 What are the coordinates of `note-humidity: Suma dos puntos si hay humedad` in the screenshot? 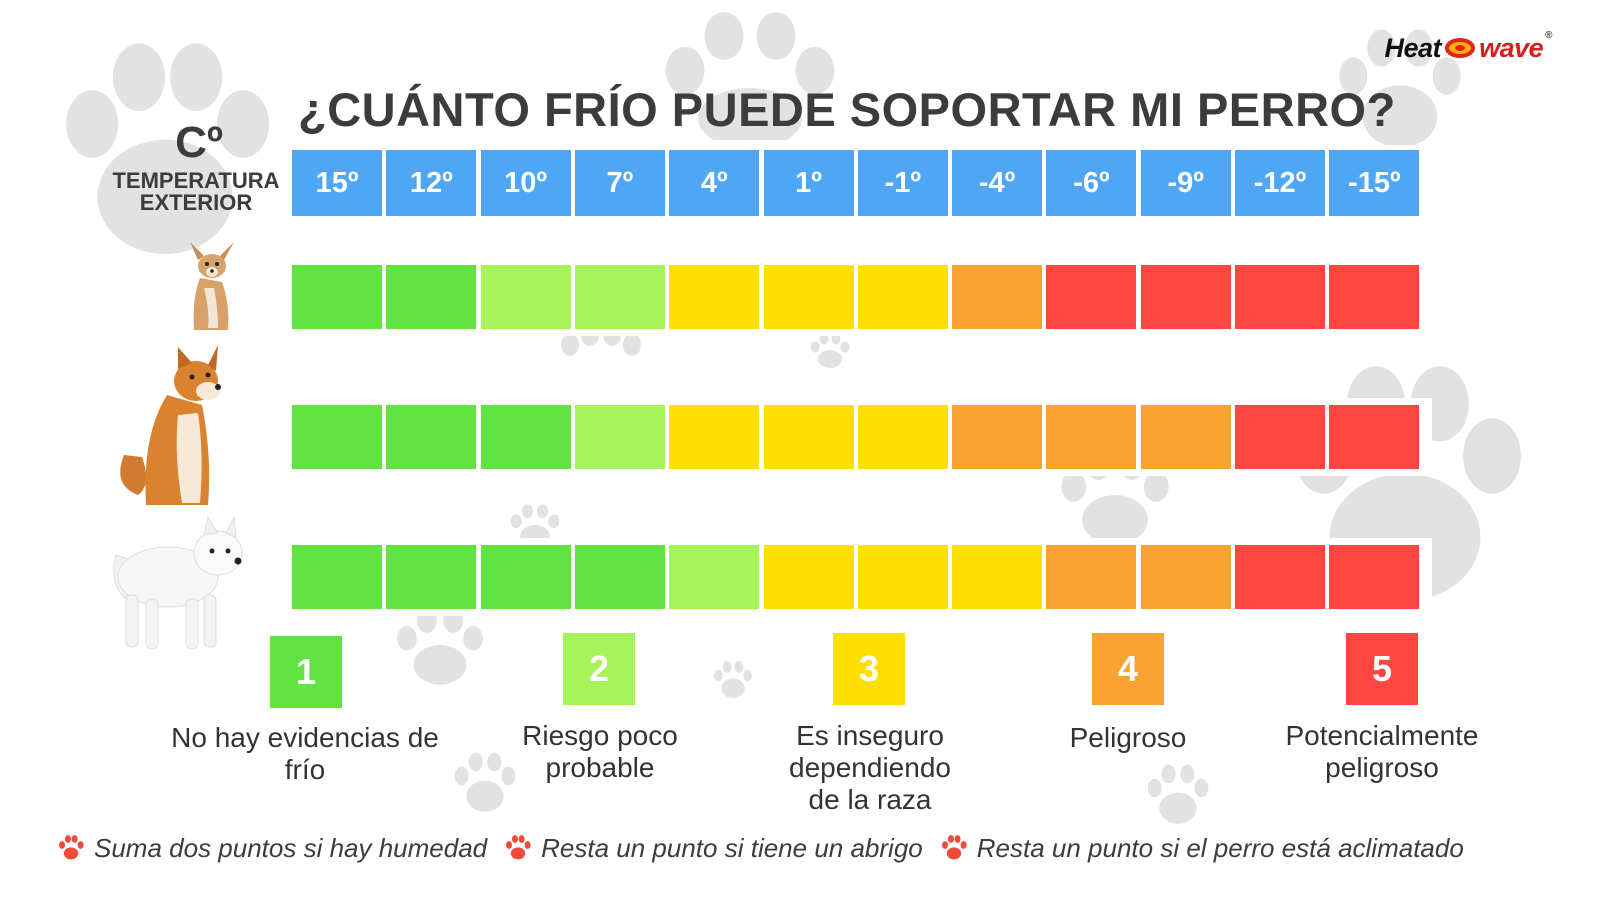 It's located at (271, 848).